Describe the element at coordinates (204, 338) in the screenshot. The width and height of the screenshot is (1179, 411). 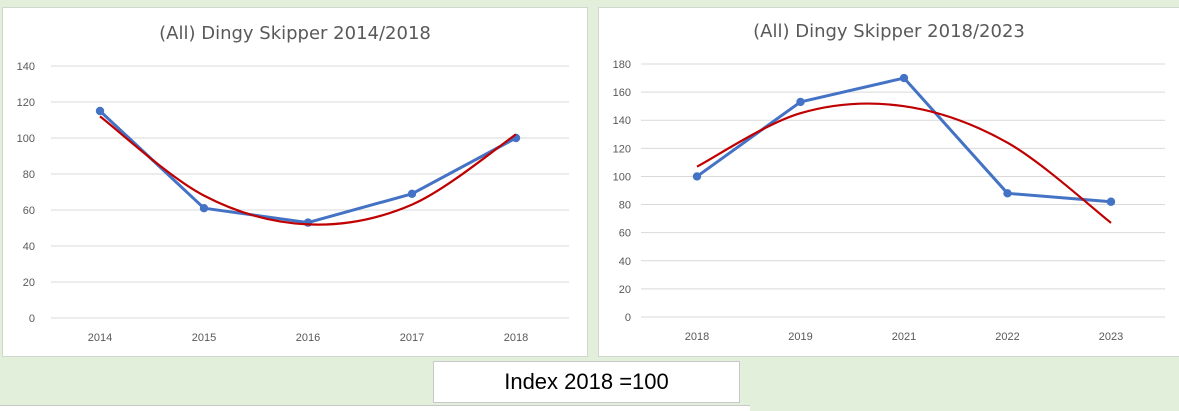
I see `x-tick-label: 2015` at that location.